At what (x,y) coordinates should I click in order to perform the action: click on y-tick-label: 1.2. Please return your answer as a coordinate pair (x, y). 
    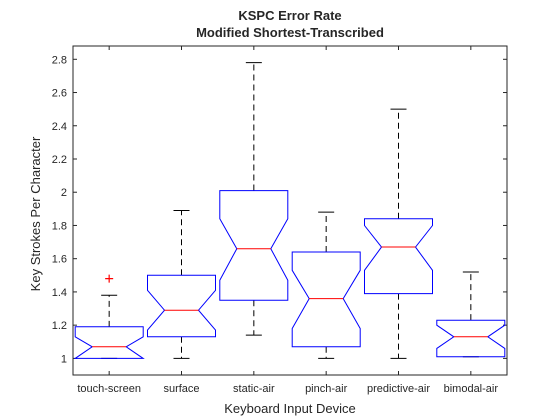
    Looking at the image, I should click on (59, 326).